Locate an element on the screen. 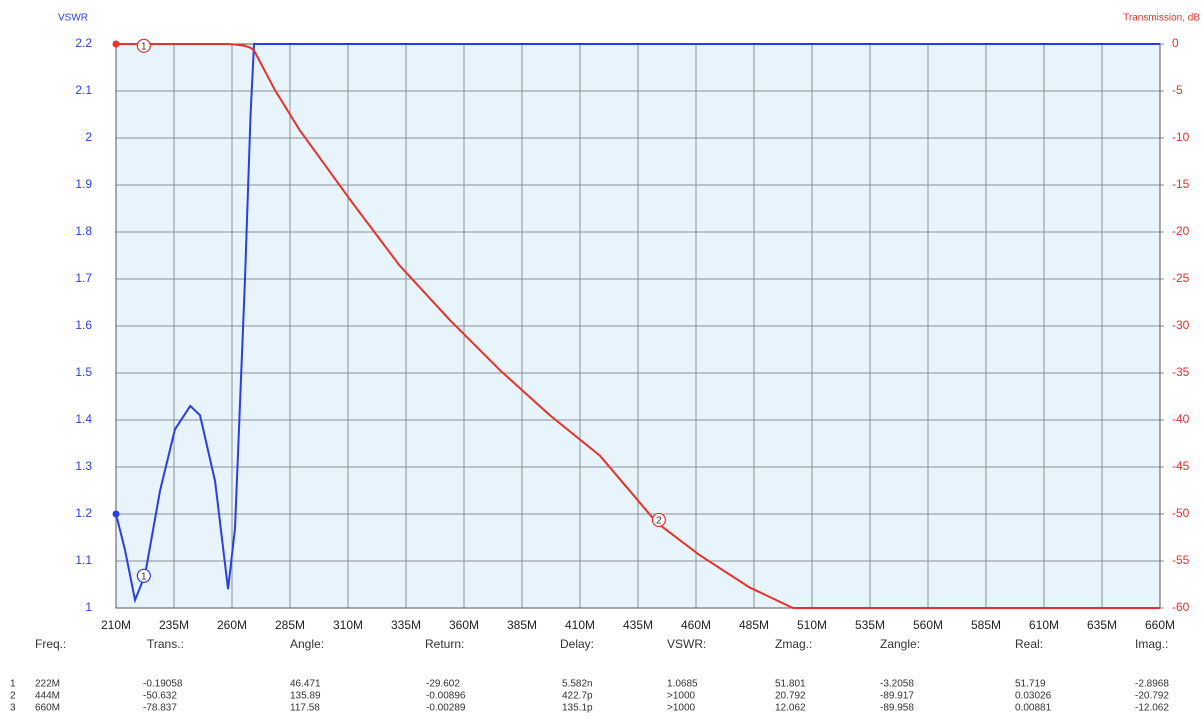  table-header: Delay: is located at coordinates (577, 644).